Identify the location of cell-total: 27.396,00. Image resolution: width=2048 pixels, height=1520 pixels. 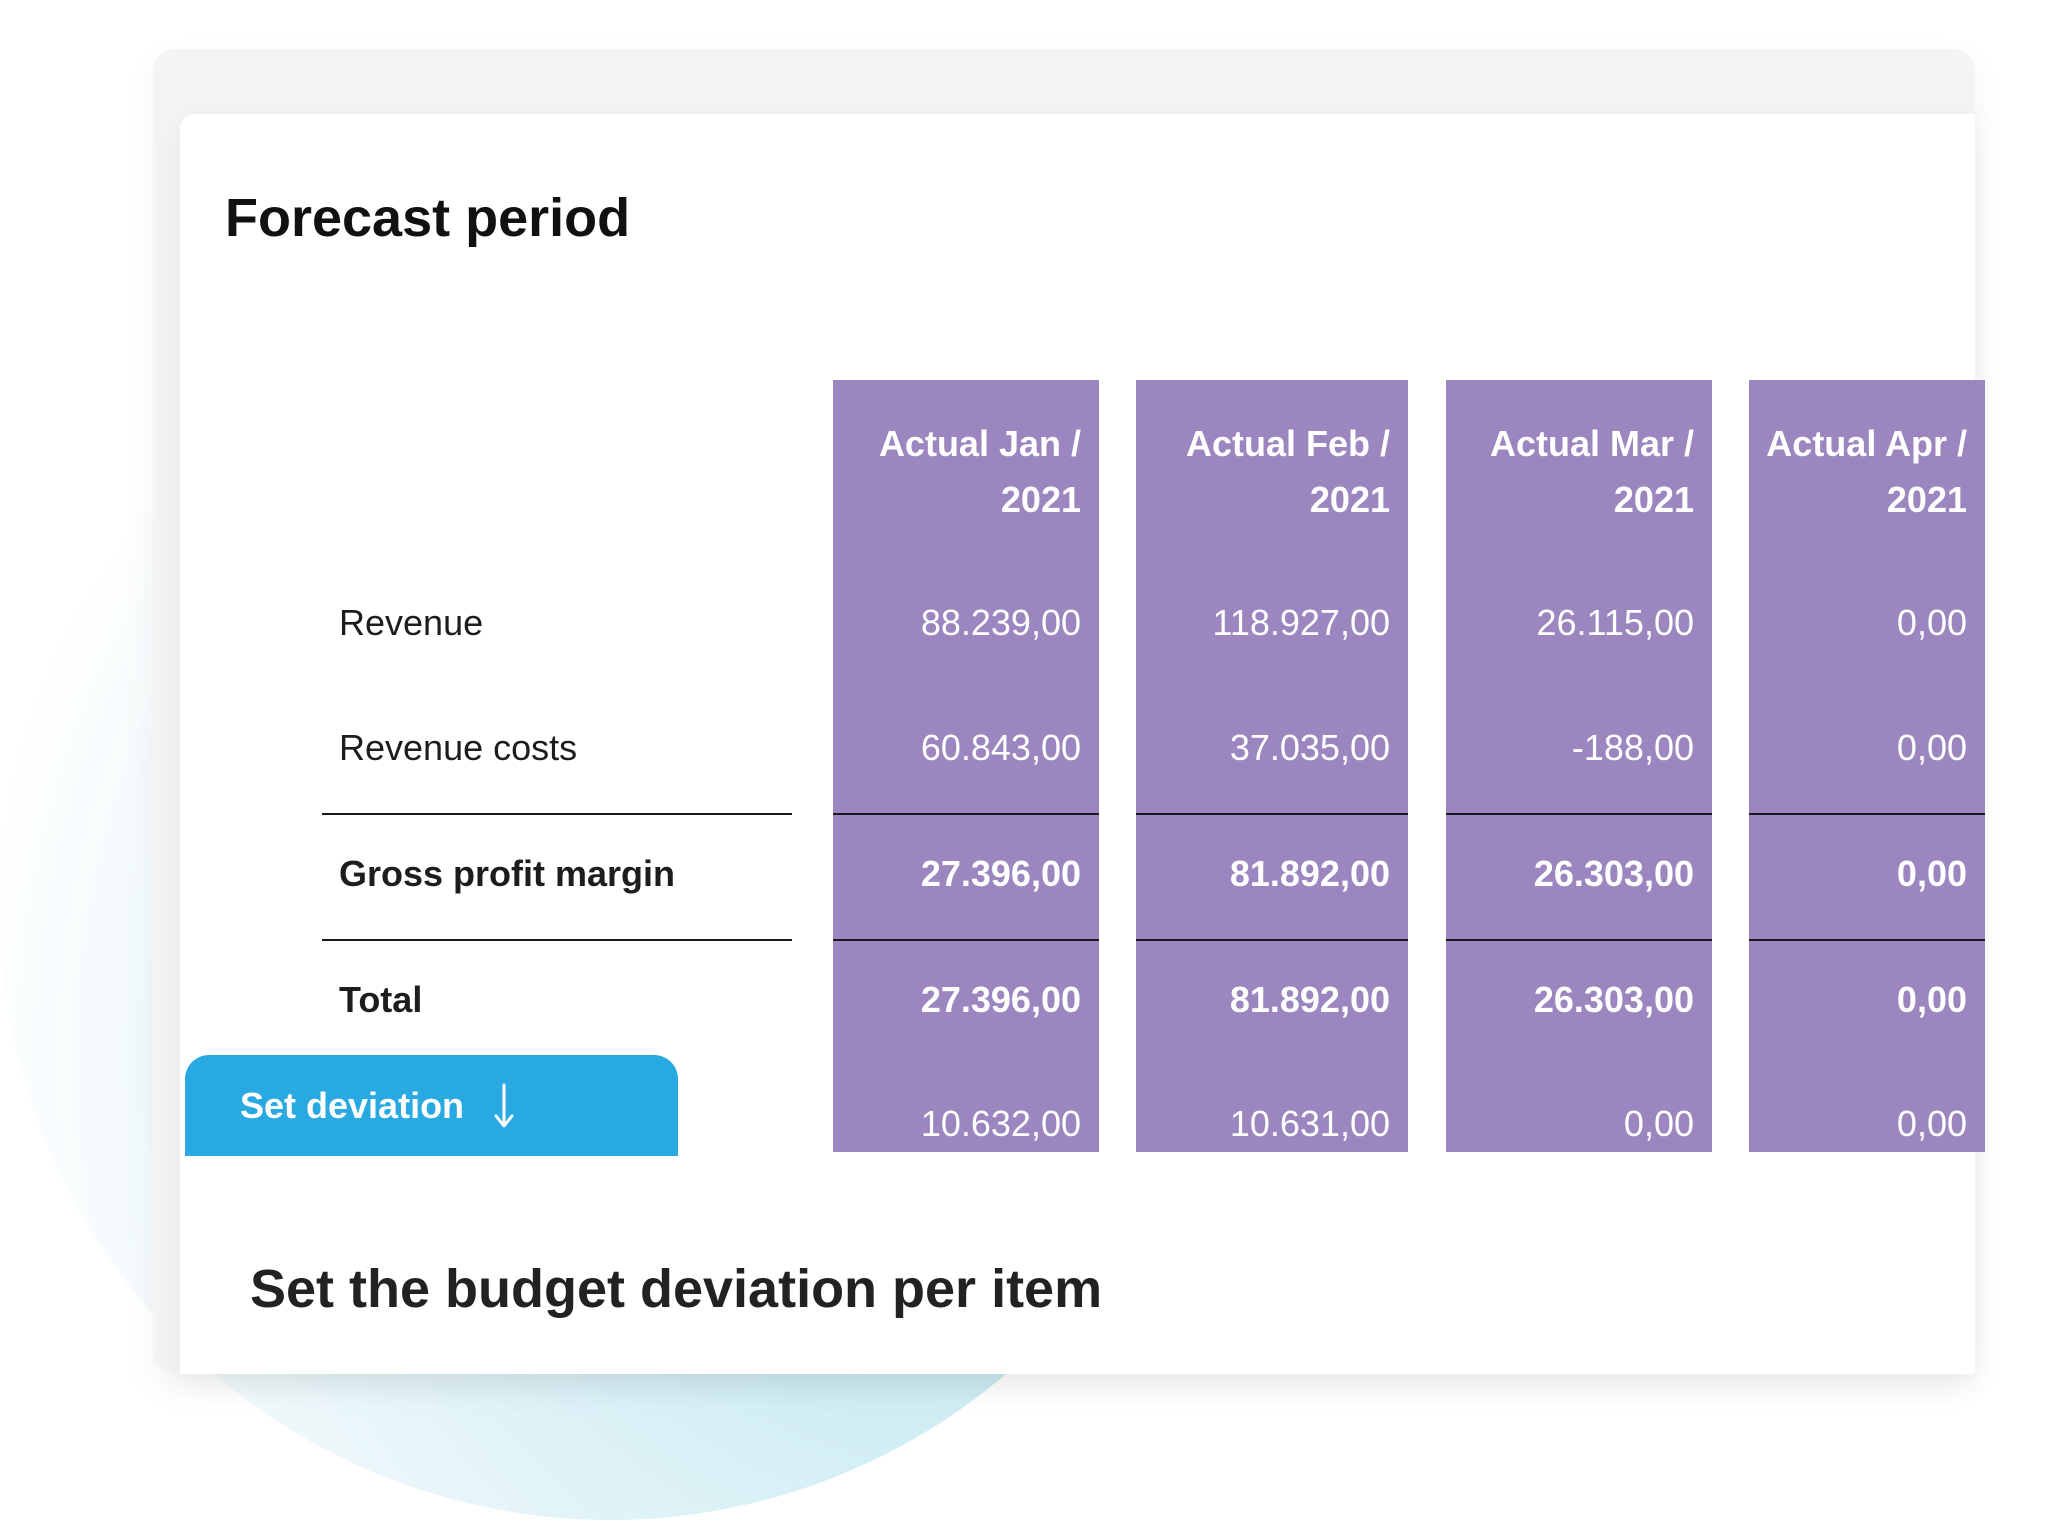
(1000, 999).